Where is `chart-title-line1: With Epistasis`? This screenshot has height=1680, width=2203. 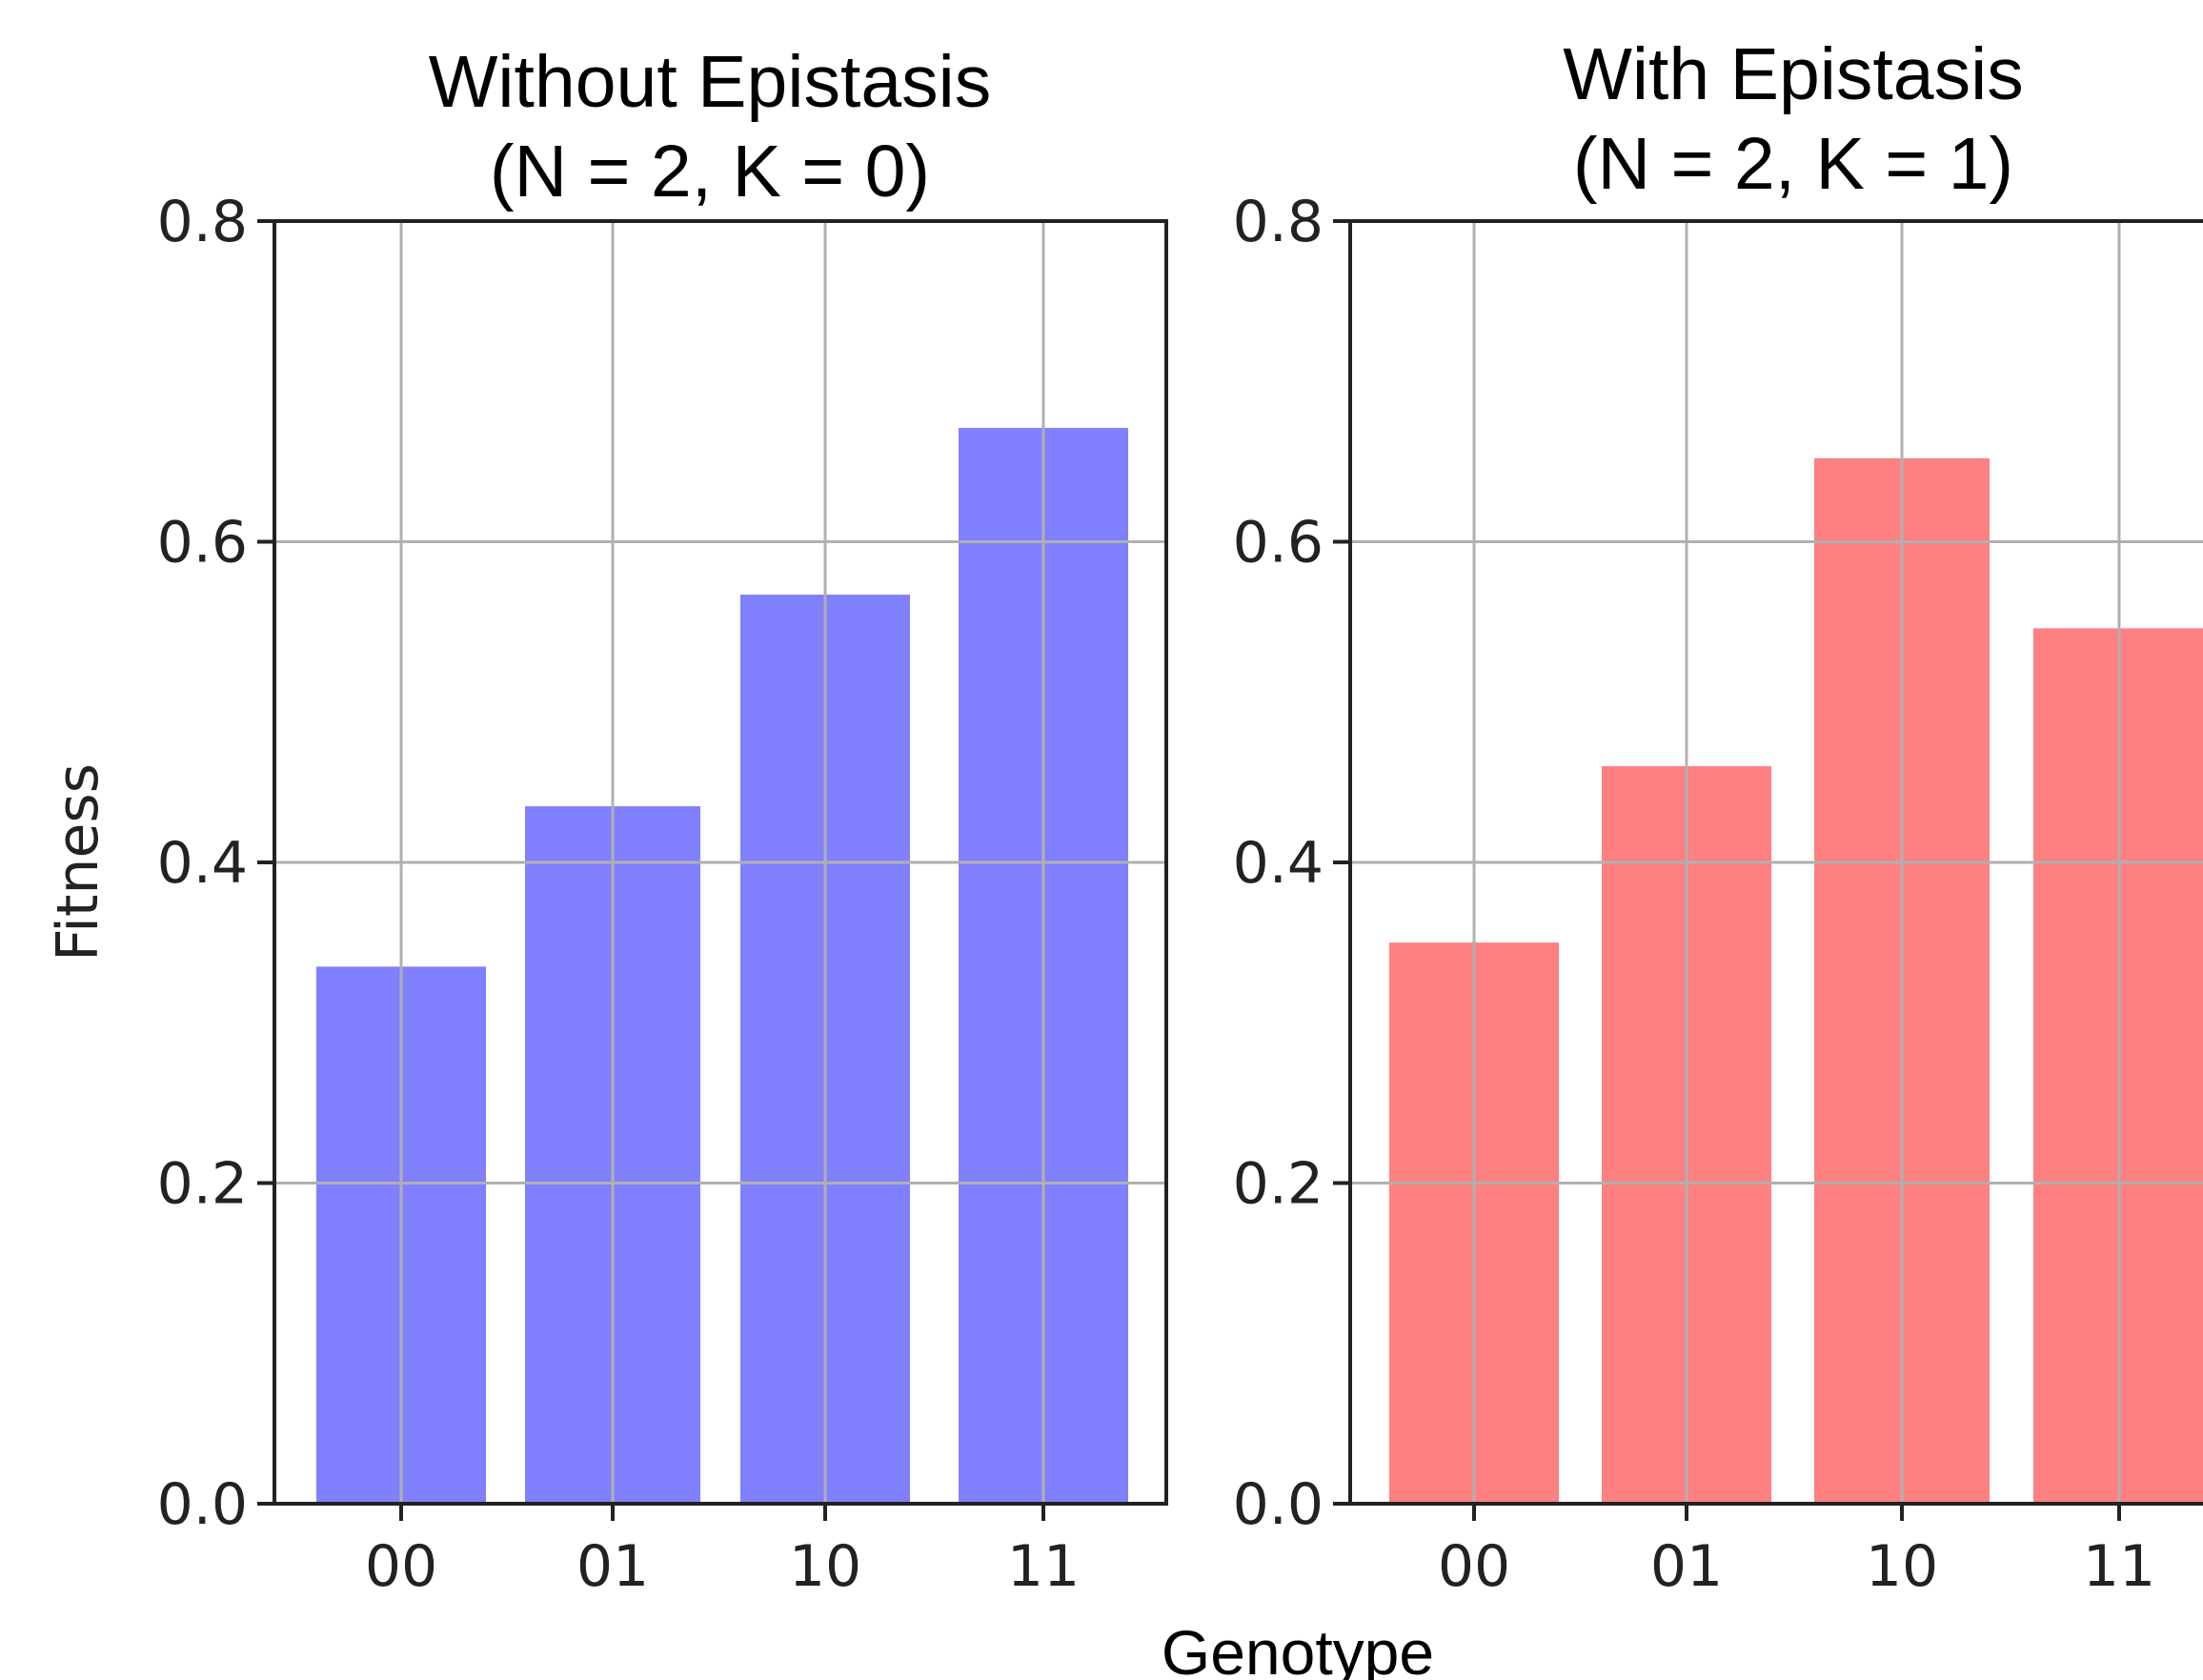
chart-title-line1: With Epistasis is located at coordinates (1793, 74).